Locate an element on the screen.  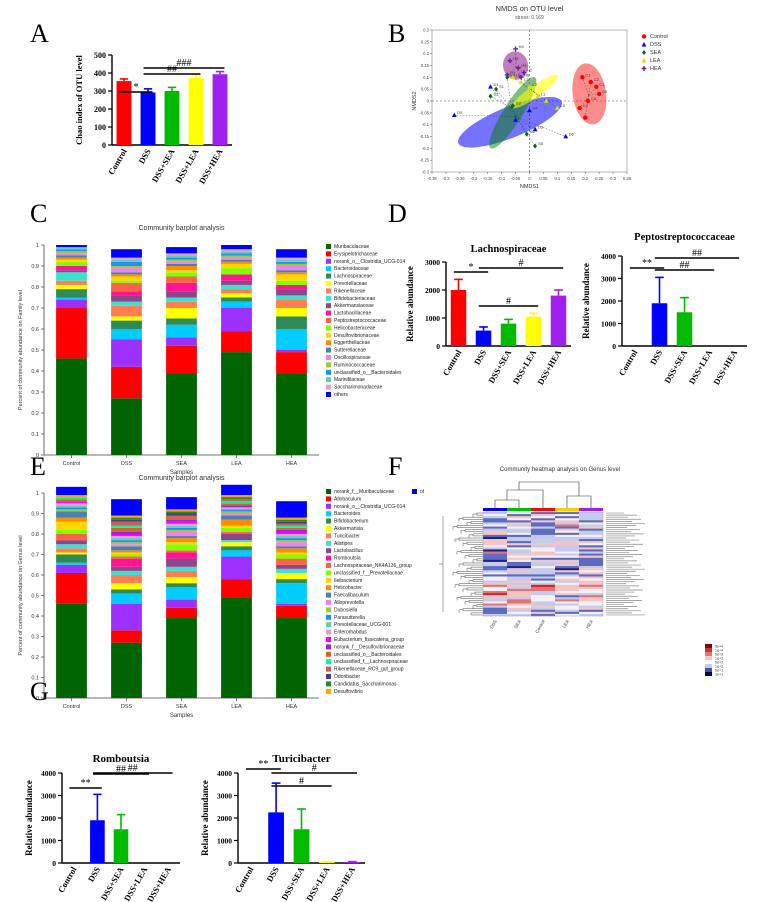
x-tick-label: Control is located at coordinates (72, 464).